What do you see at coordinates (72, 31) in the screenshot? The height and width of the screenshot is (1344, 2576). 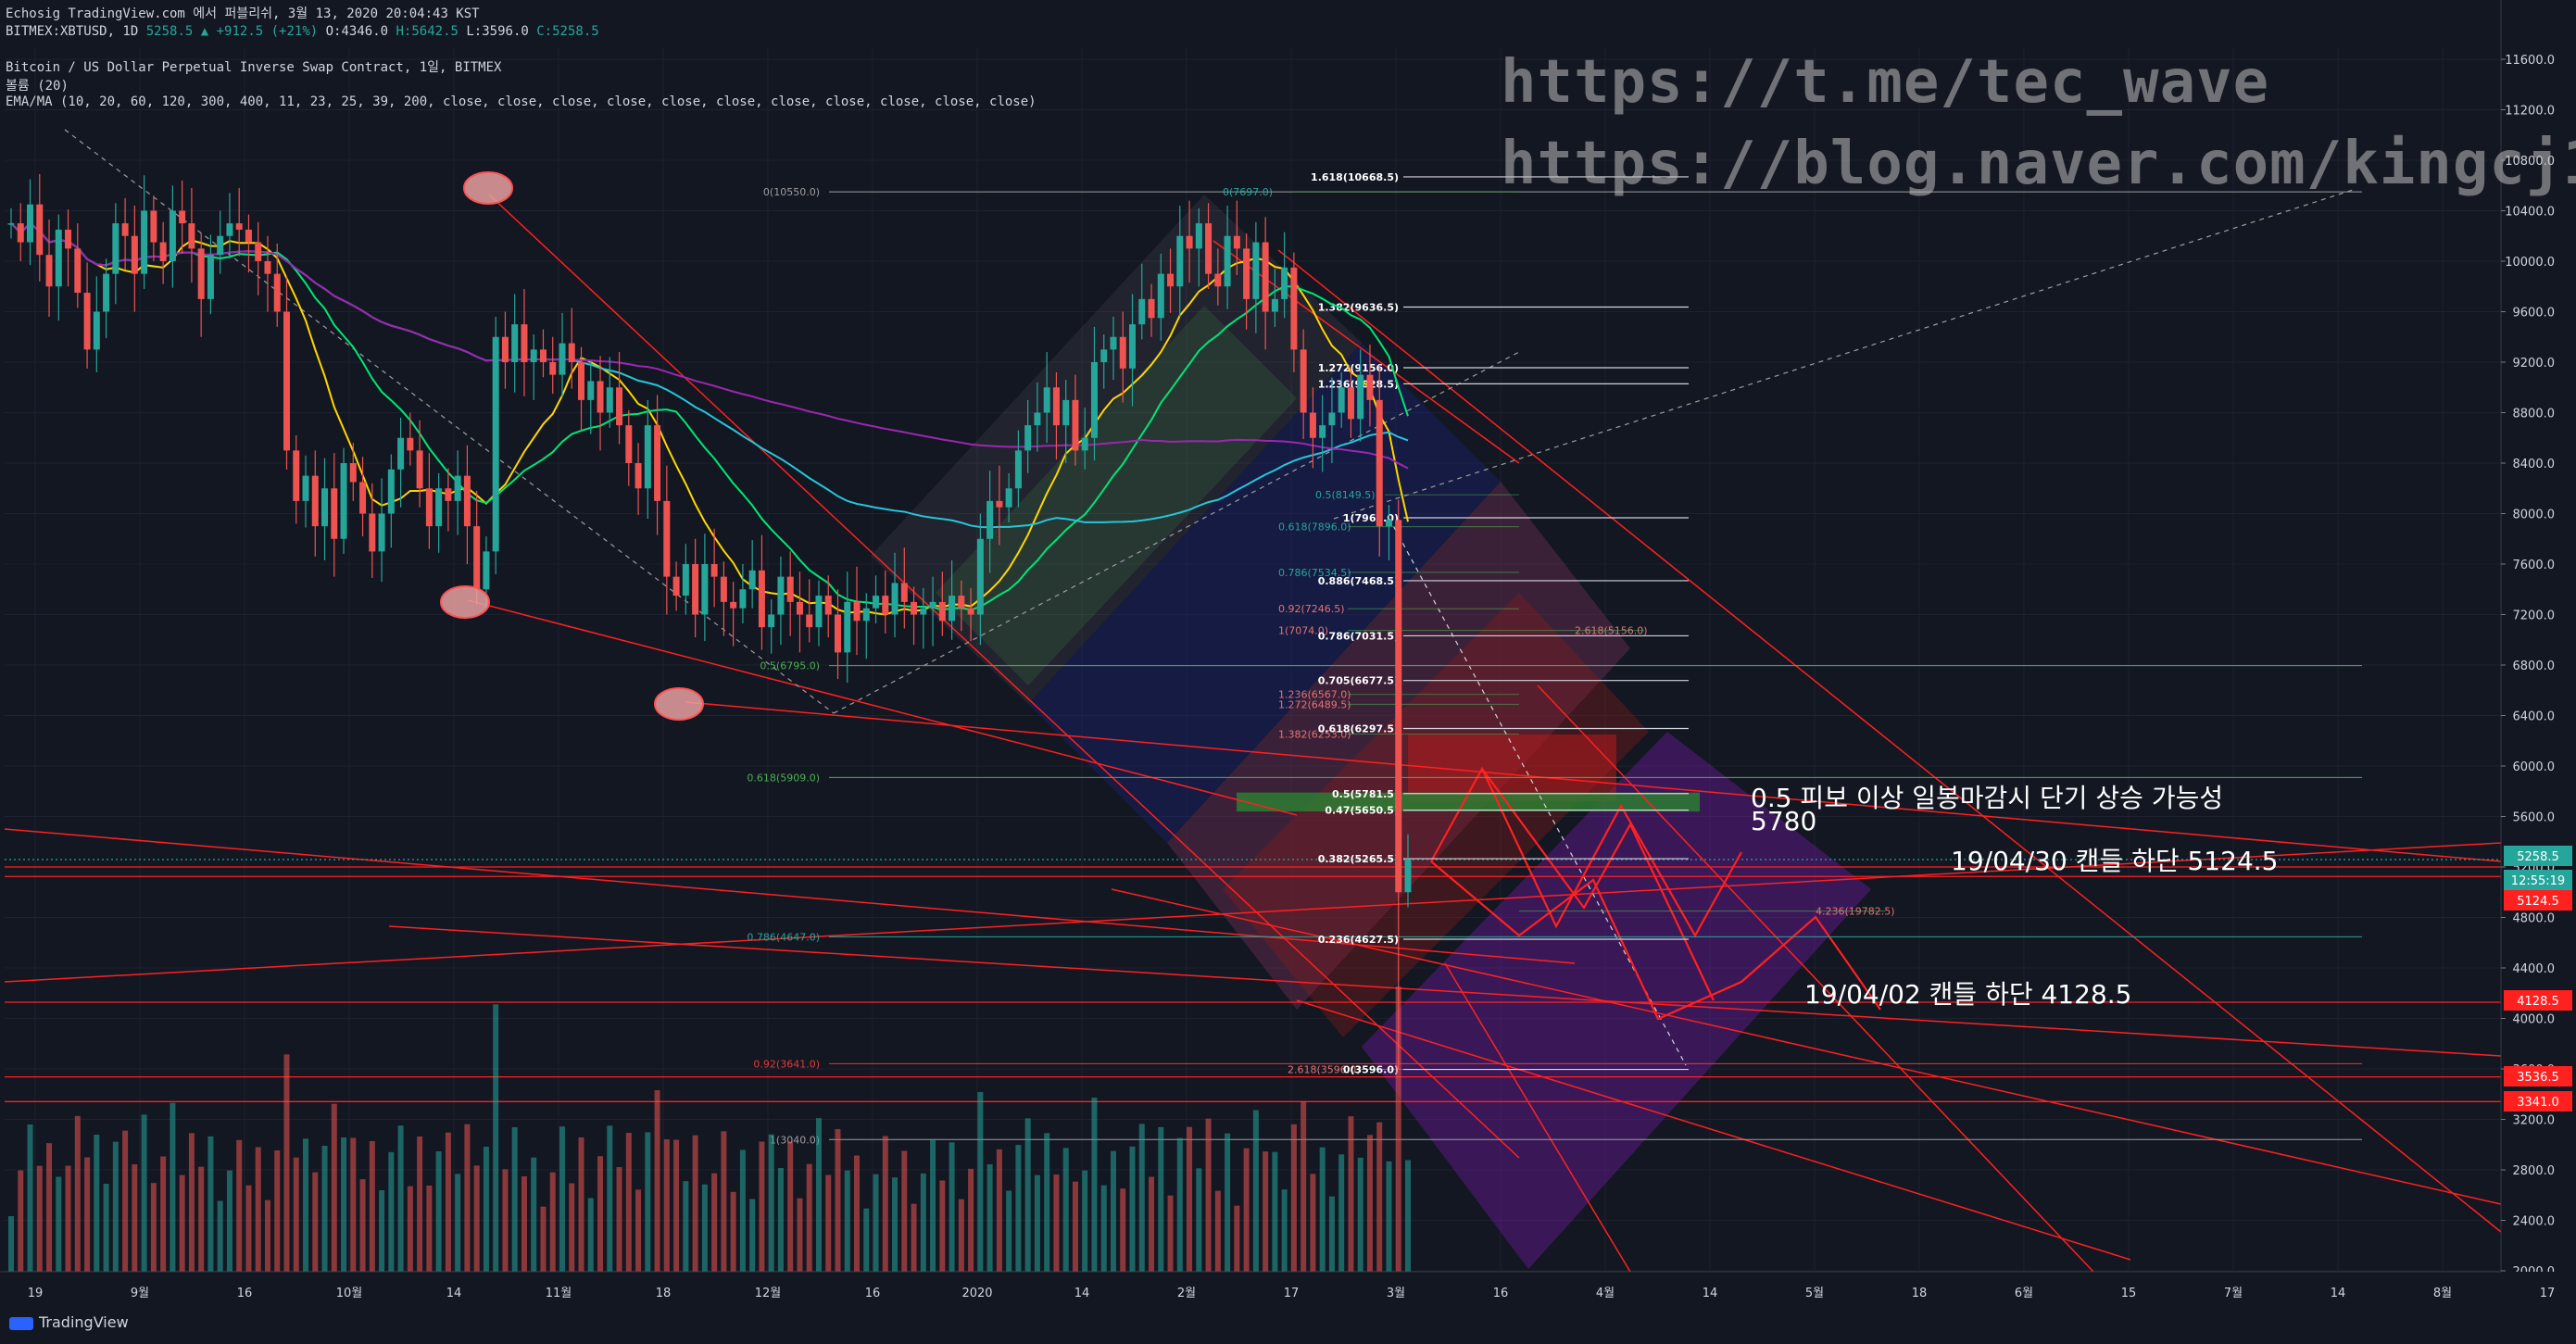 I see `symbol-name: BITMEX:XBTUSD, 1D` at bounding box center [72, 31].